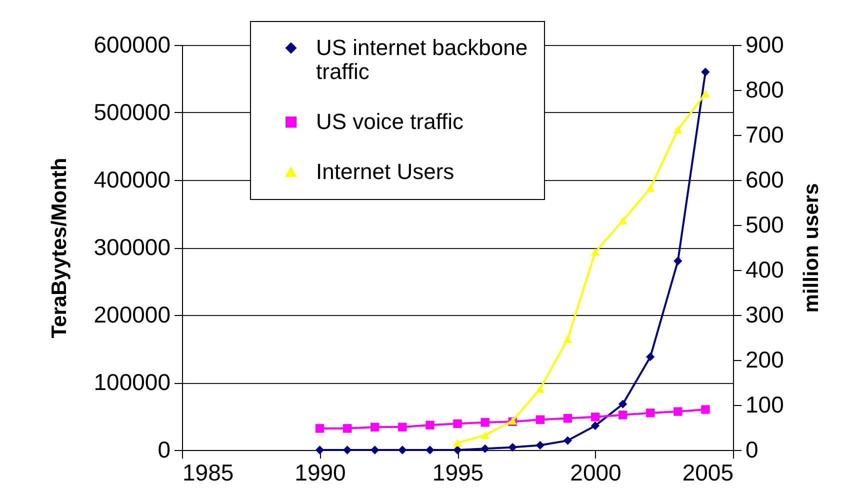 This screenshot has width=846, height=502. I want to click on y-tick-label: 200000, so click(132, 315).